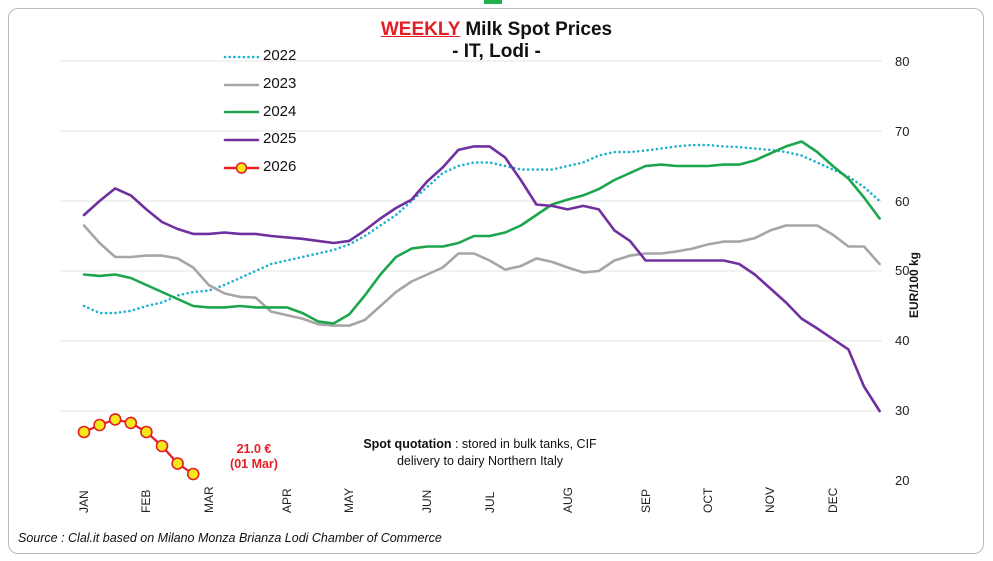 This screenshot has width=993, height=561. I want to click on title-rest: Milk Spot Prices, so click(539, 29).